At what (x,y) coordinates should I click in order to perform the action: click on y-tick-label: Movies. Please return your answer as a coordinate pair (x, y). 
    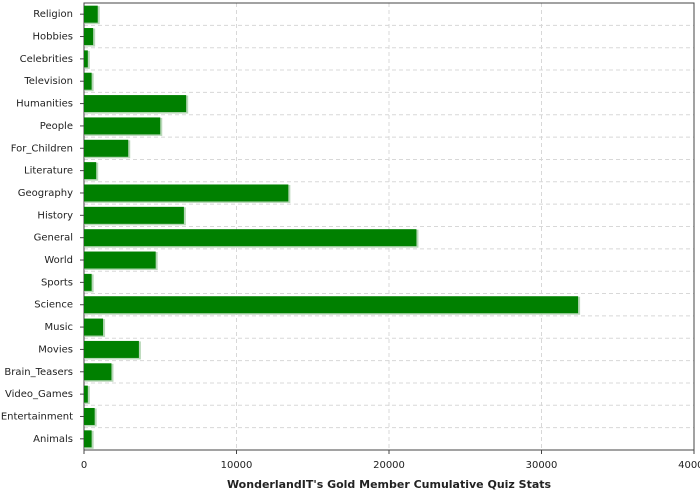
    Looking at the image, I should click on (55, 349).